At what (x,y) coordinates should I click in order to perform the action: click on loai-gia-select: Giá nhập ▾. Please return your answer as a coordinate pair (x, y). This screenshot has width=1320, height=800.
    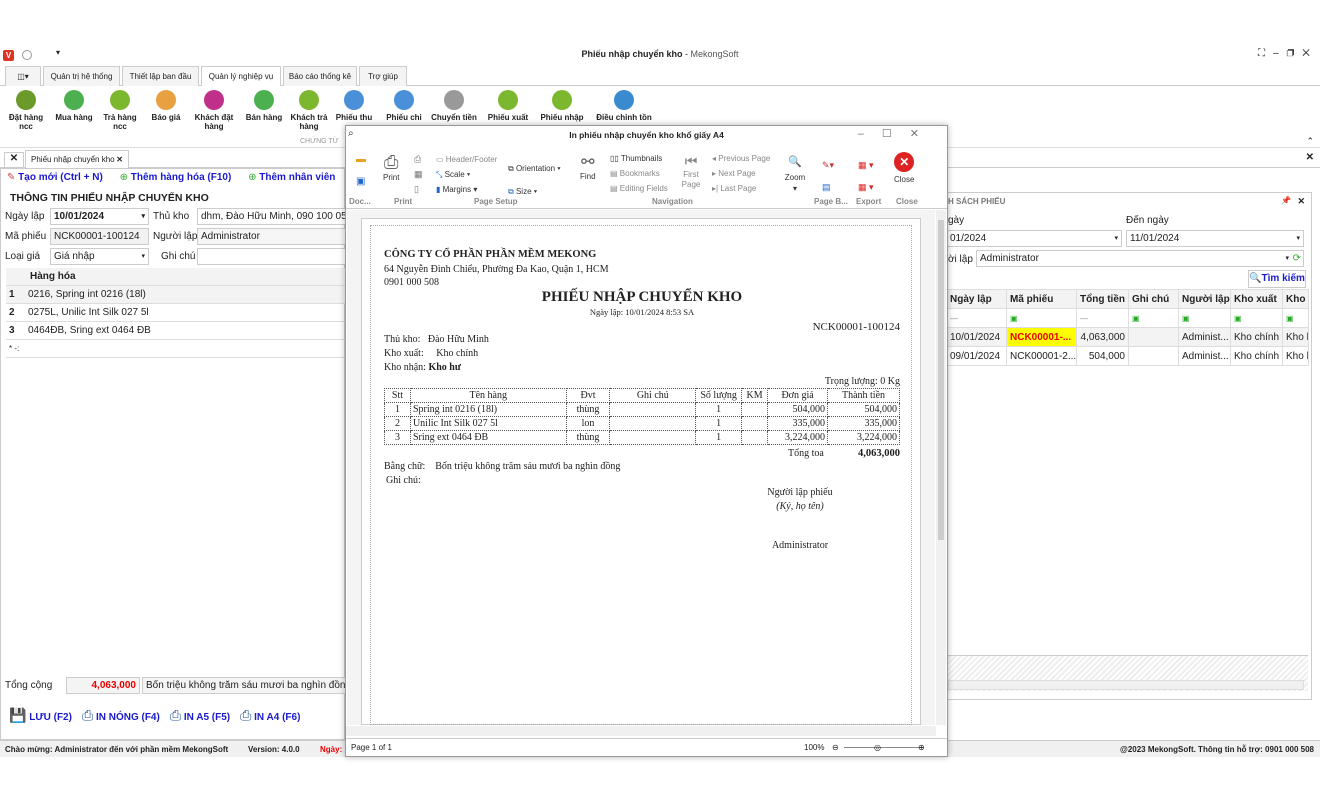
    Looking at the image, I should click on (99, 256).